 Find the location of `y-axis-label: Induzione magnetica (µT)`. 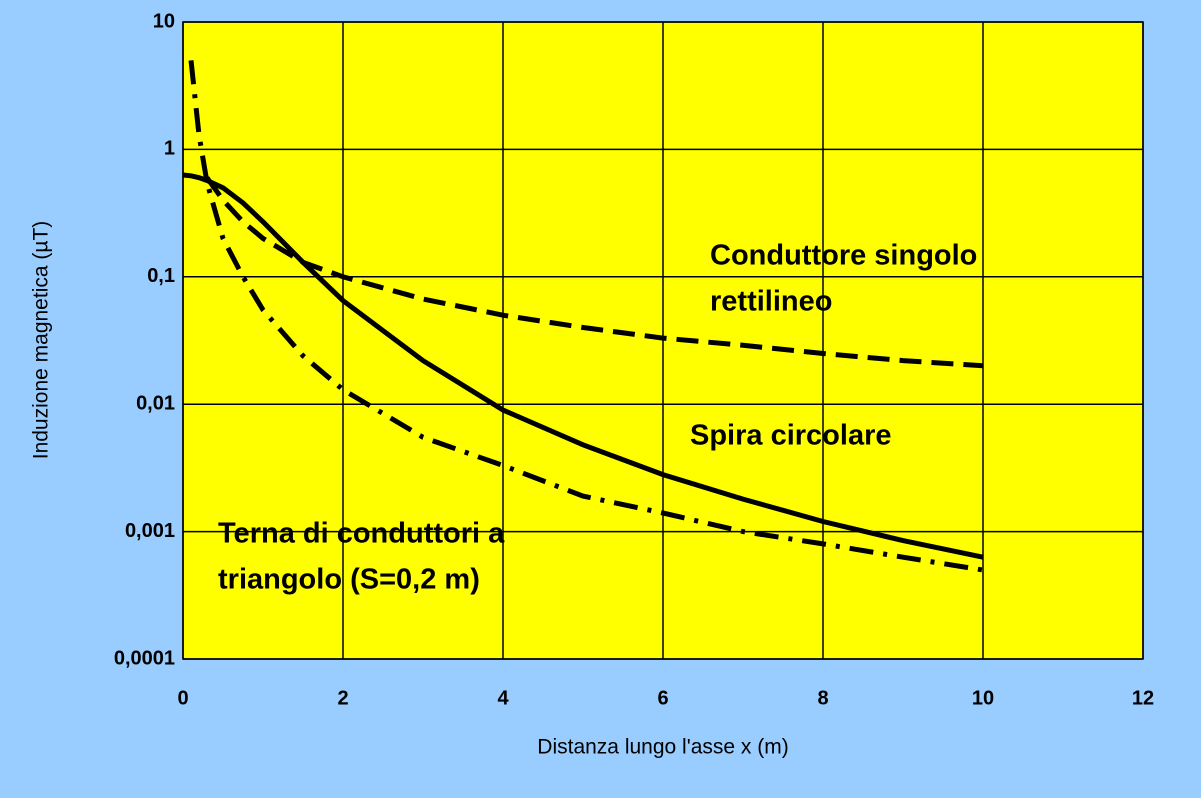

y-axis-label: Induzione magnetica (µT) is located at coordinates (41, 340).